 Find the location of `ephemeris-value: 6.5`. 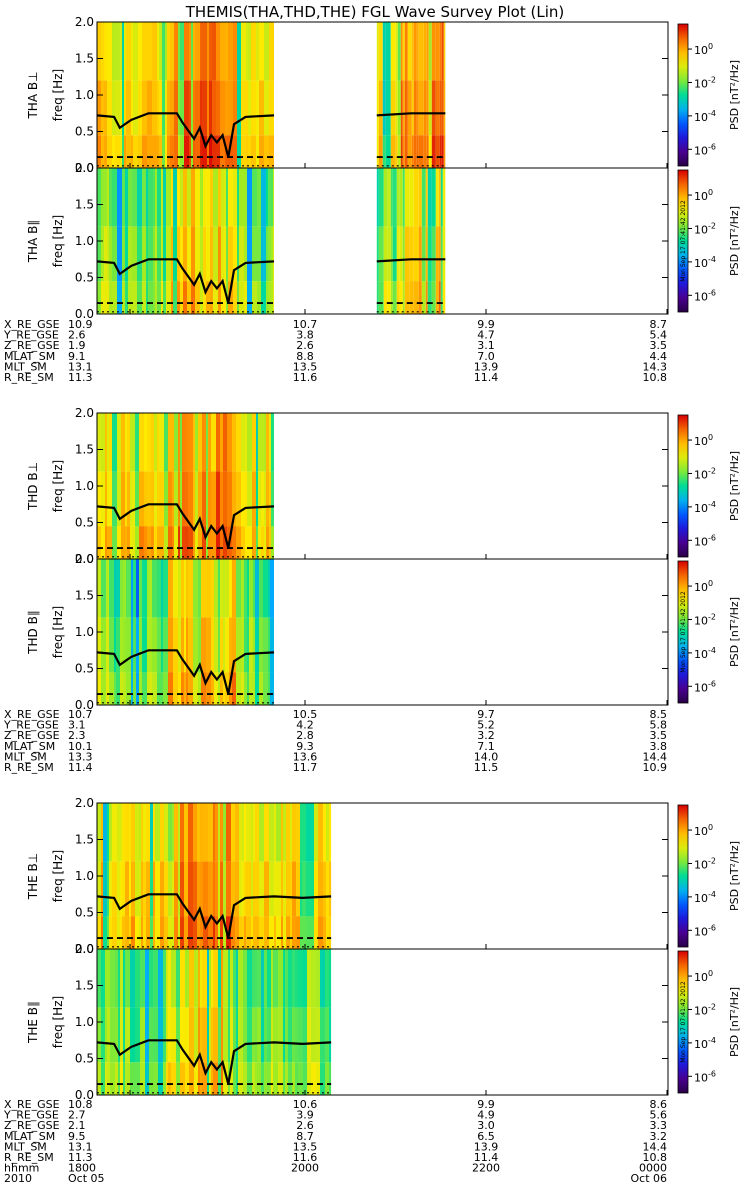

ephemeris-value: 6.5 is located at coordinates (486, 1136).